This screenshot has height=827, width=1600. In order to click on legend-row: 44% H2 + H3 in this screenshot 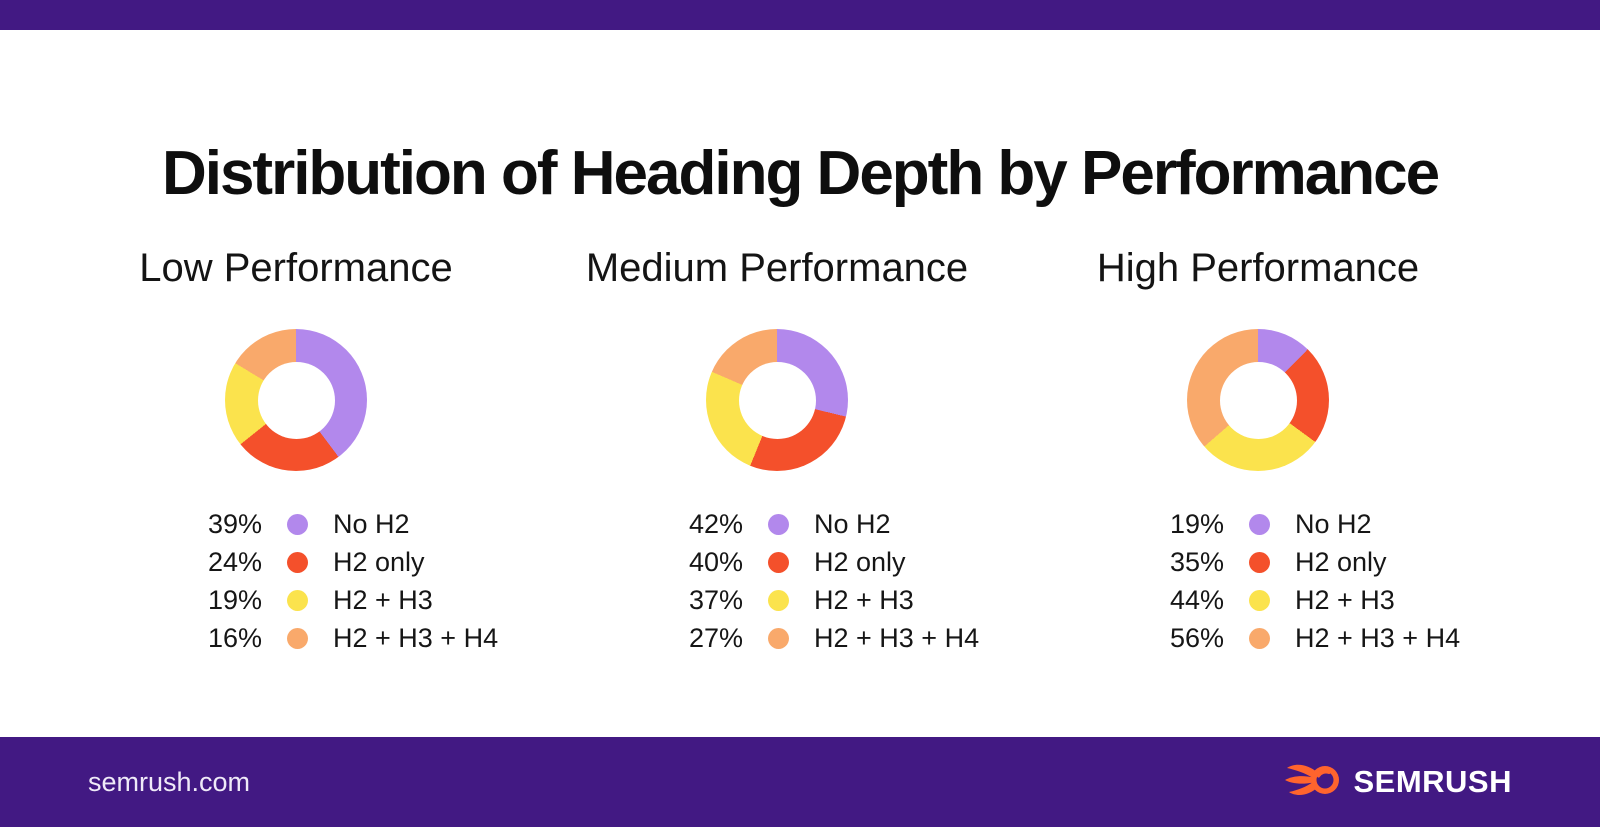, I will do `click(1331, 600)`.